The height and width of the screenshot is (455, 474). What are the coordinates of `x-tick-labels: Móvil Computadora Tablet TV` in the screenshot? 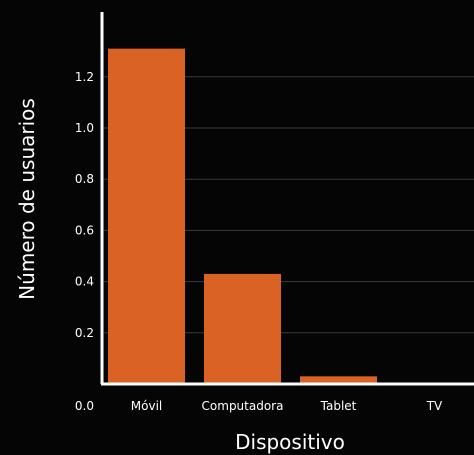 It's located at (287, 406).